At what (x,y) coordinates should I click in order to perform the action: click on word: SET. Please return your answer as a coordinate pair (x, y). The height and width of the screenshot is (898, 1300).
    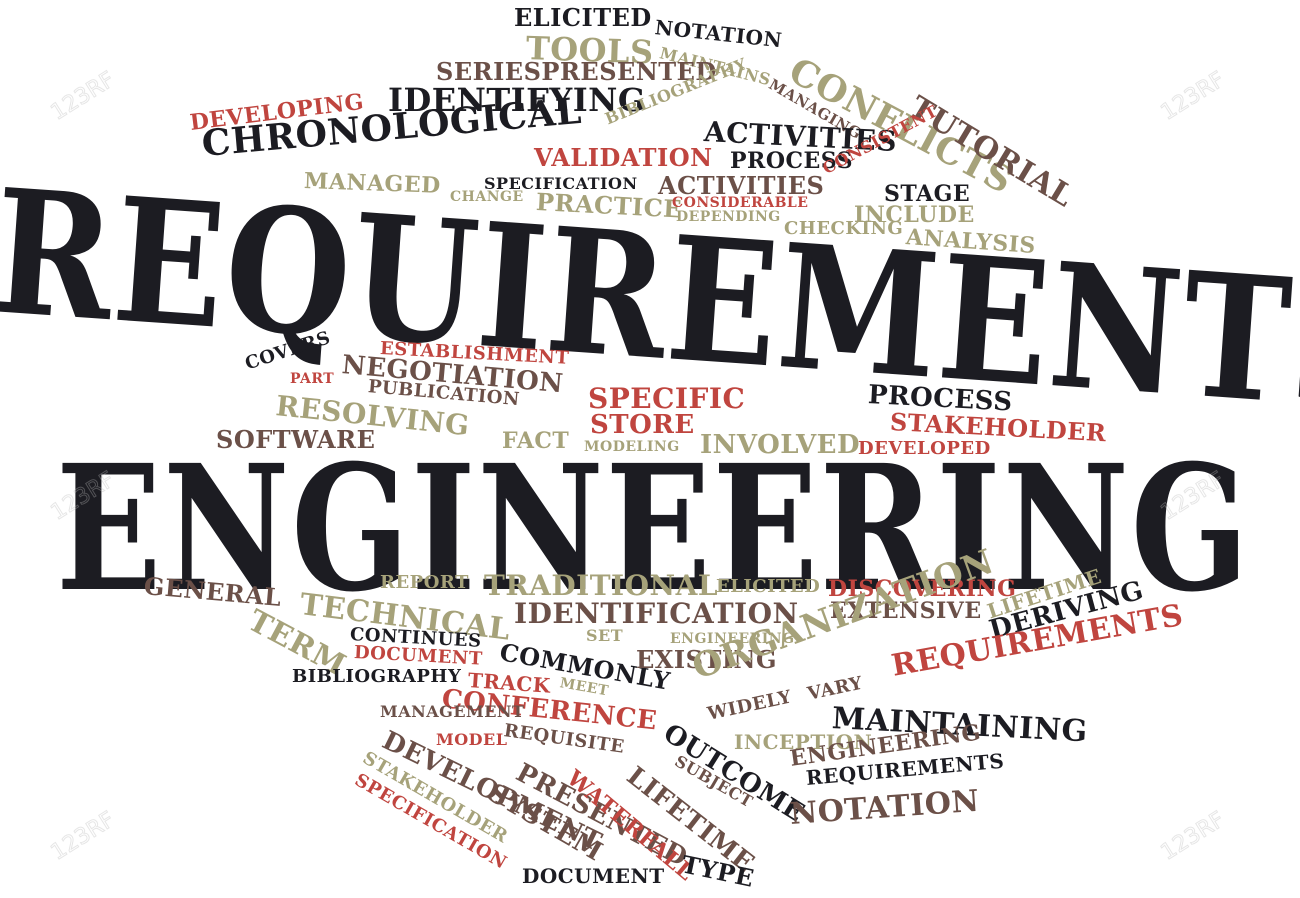
    Looking at the image, I should click on (605, 635).